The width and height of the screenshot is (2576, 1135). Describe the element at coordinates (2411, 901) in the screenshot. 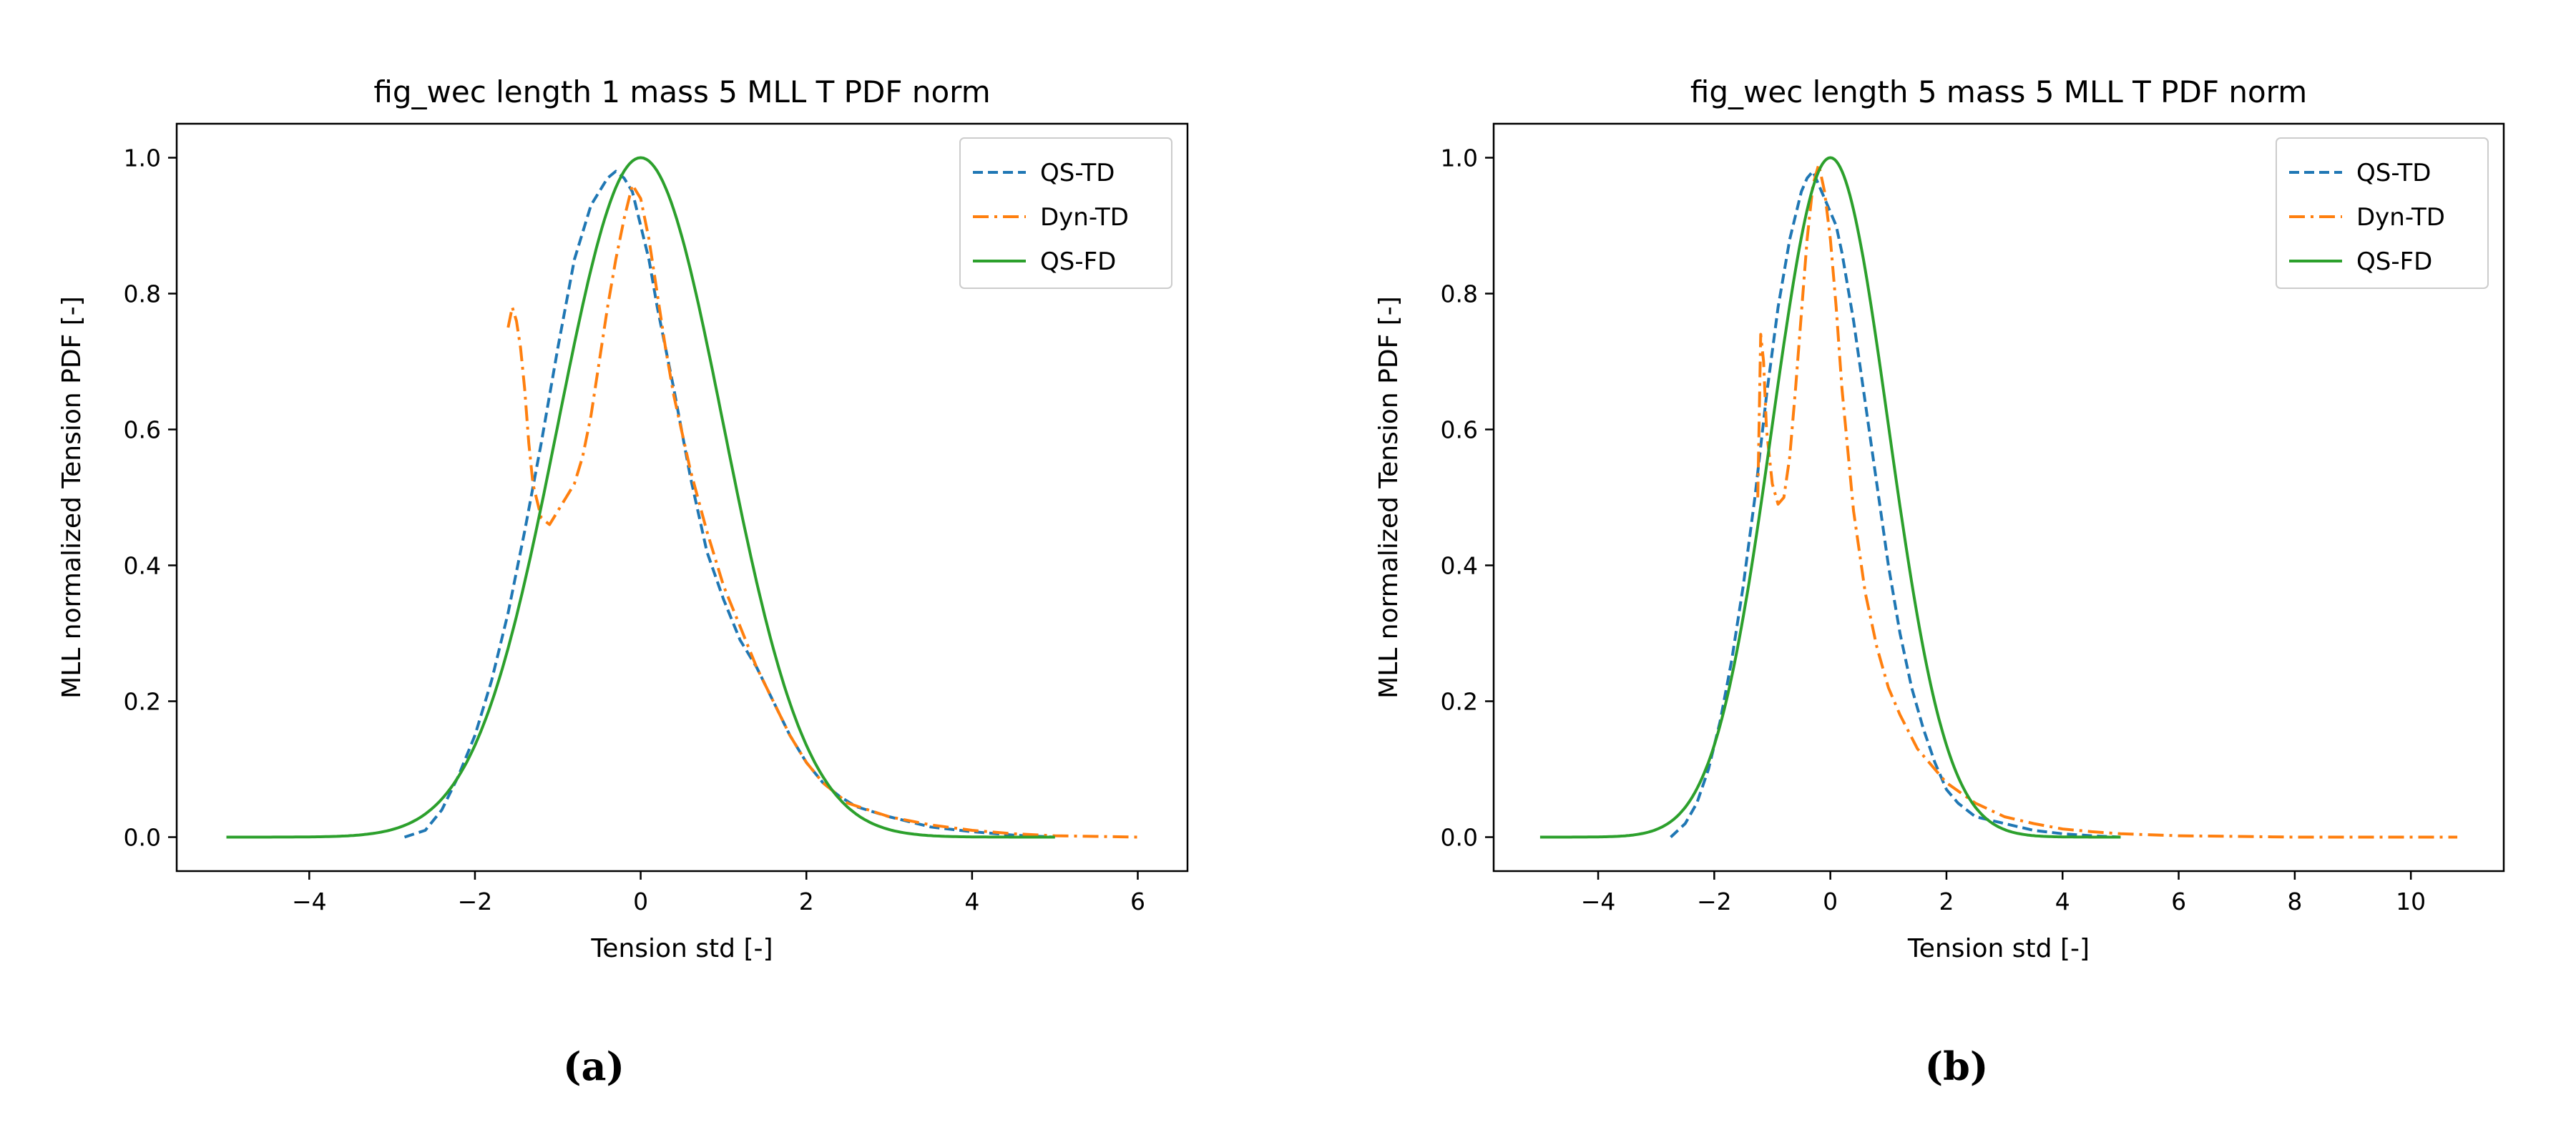

I see `x-tick-label: 10` at that location.